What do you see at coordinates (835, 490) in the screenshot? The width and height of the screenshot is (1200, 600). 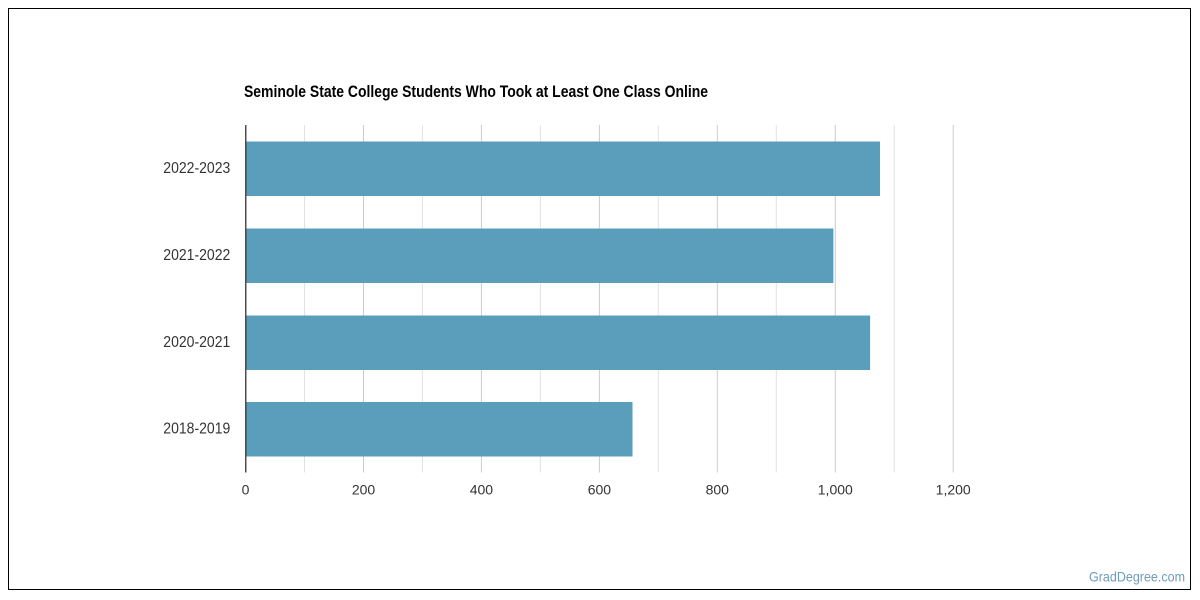 I see `svg-text: 1,000` at bounding box center [835, 490].